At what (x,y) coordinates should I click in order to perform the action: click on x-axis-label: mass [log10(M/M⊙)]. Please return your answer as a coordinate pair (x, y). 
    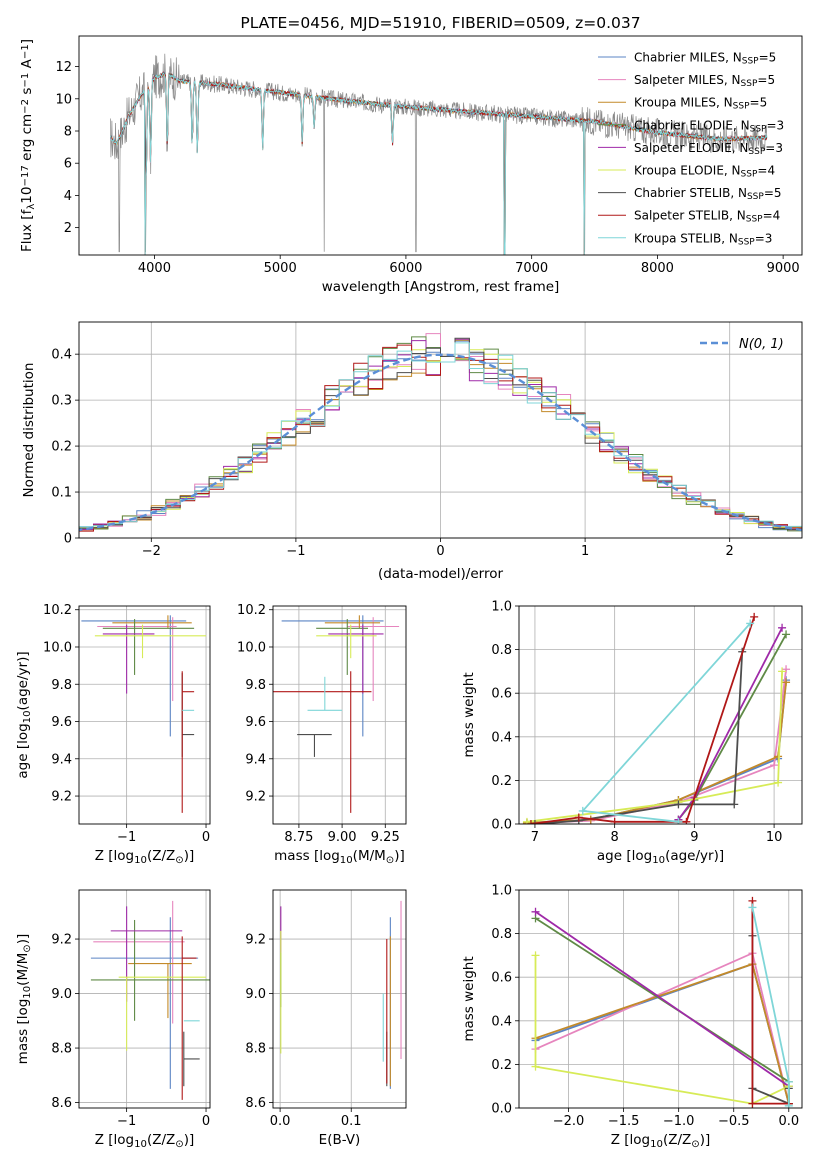
    Looking at the image, I should click on (339, 857).